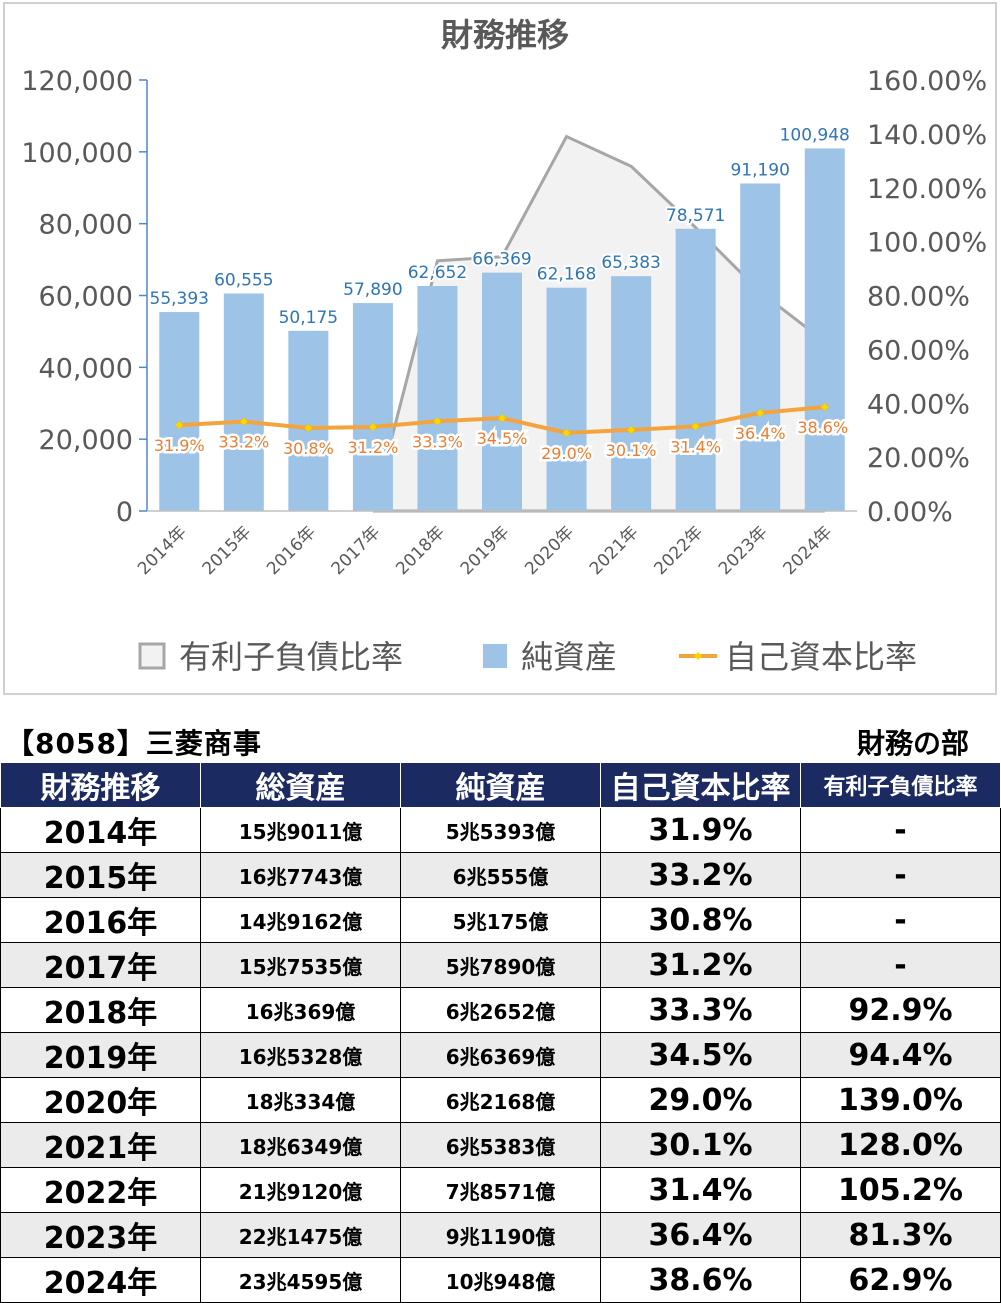 The image size is (1001, 1303). What do you see at coordinates (179, 299) in the screenshot?
I see `net-assets-data-label: 55,393` at bounding box center [179, 299].